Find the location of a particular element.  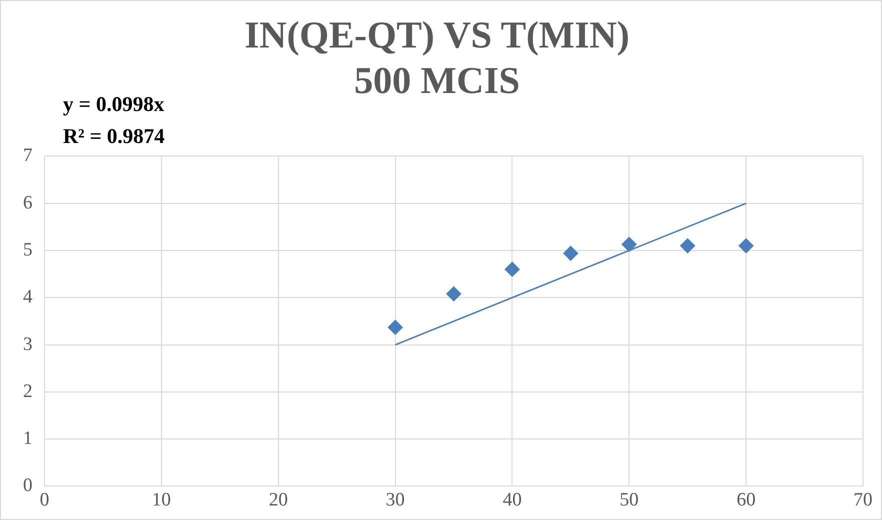

chart-subtitle: 500 MCIS is located at coordinates (437, 81).